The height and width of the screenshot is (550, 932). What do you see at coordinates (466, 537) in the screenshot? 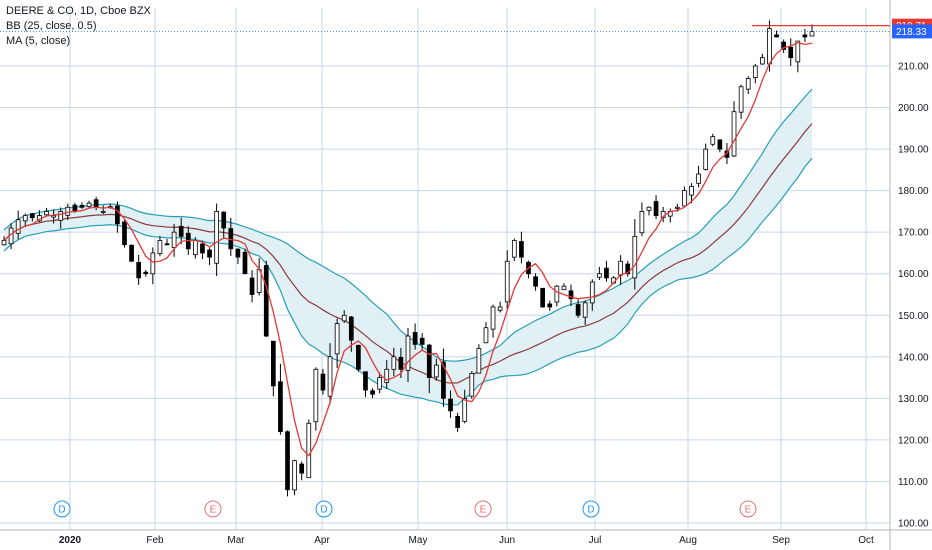
I see `time-axis: 2020 Feb Mar Apr May Jun Jul Aug Sep Oct` at bounding box center [466, 537].